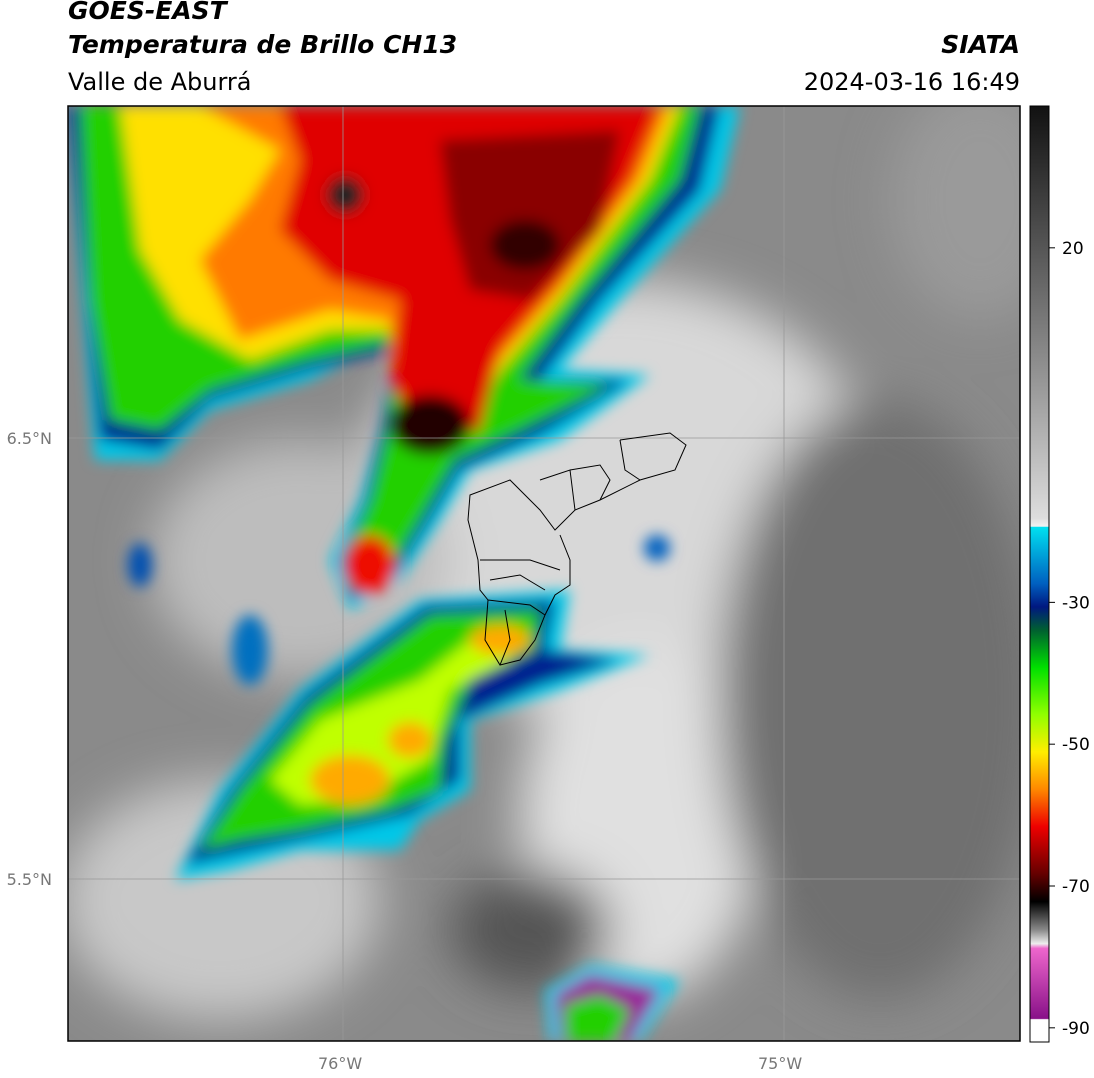  What do you see at coordinates (1076, 887) in the screenshot?
I see `colorbar-tick-label: -70` at bounding box center [1076, 887].